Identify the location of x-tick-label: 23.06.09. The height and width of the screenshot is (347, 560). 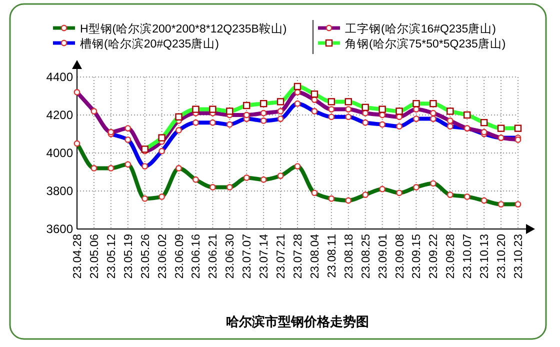
(180, 256).